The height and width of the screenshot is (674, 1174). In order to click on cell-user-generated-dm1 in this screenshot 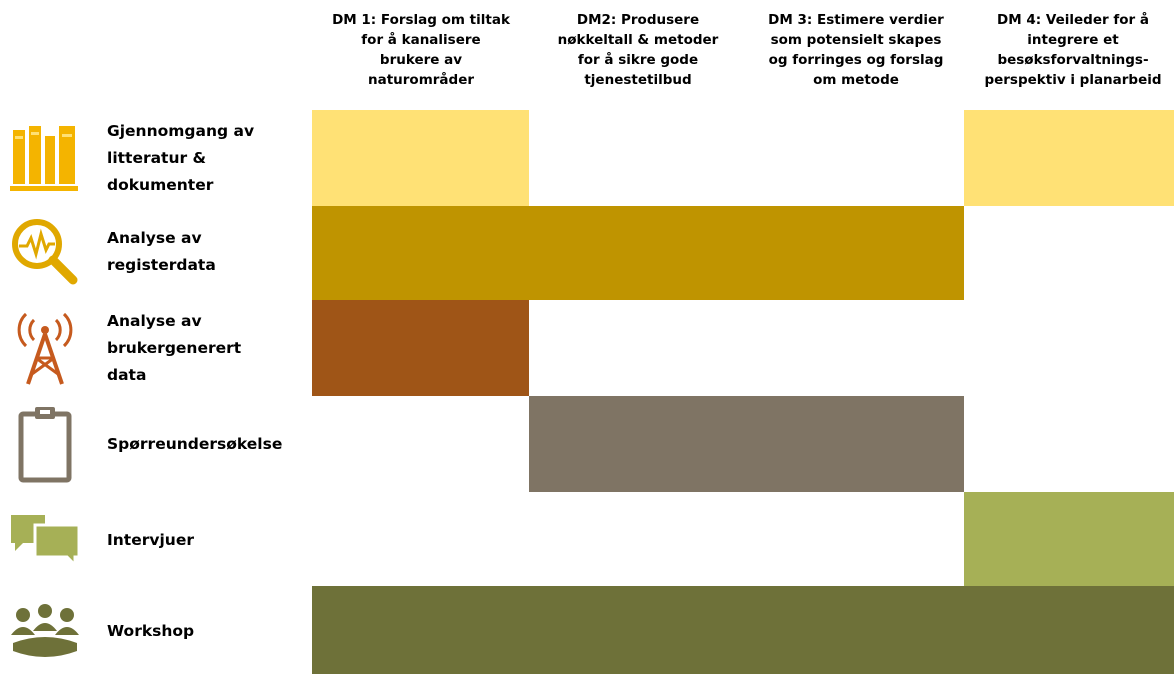, I will do `click(420, 348)`.